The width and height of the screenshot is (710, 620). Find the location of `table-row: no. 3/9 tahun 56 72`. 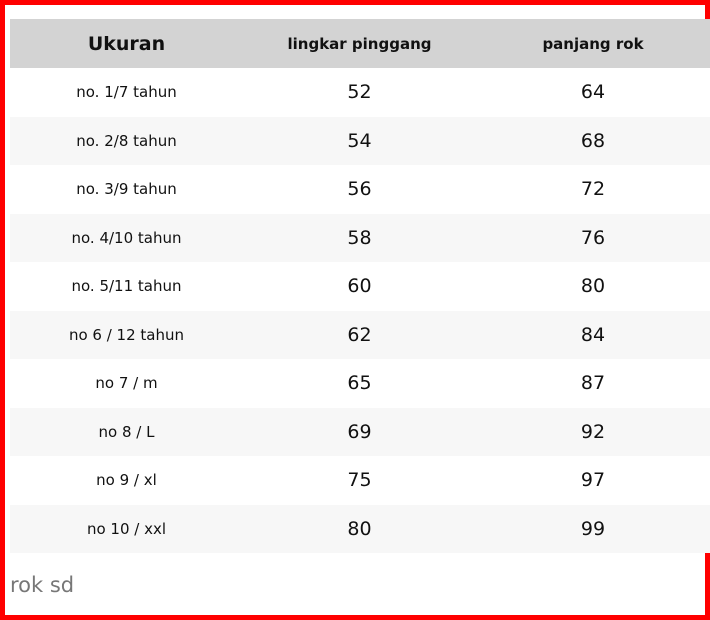

table-row: no. 3/9 tahun 56 72 is located at coordinates (360, 189).